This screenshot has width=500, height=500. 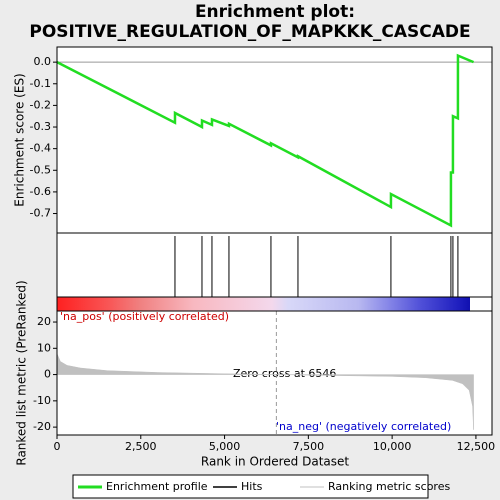 I want to click on y-tick-label: -0.6, so click(x=40, y=191).